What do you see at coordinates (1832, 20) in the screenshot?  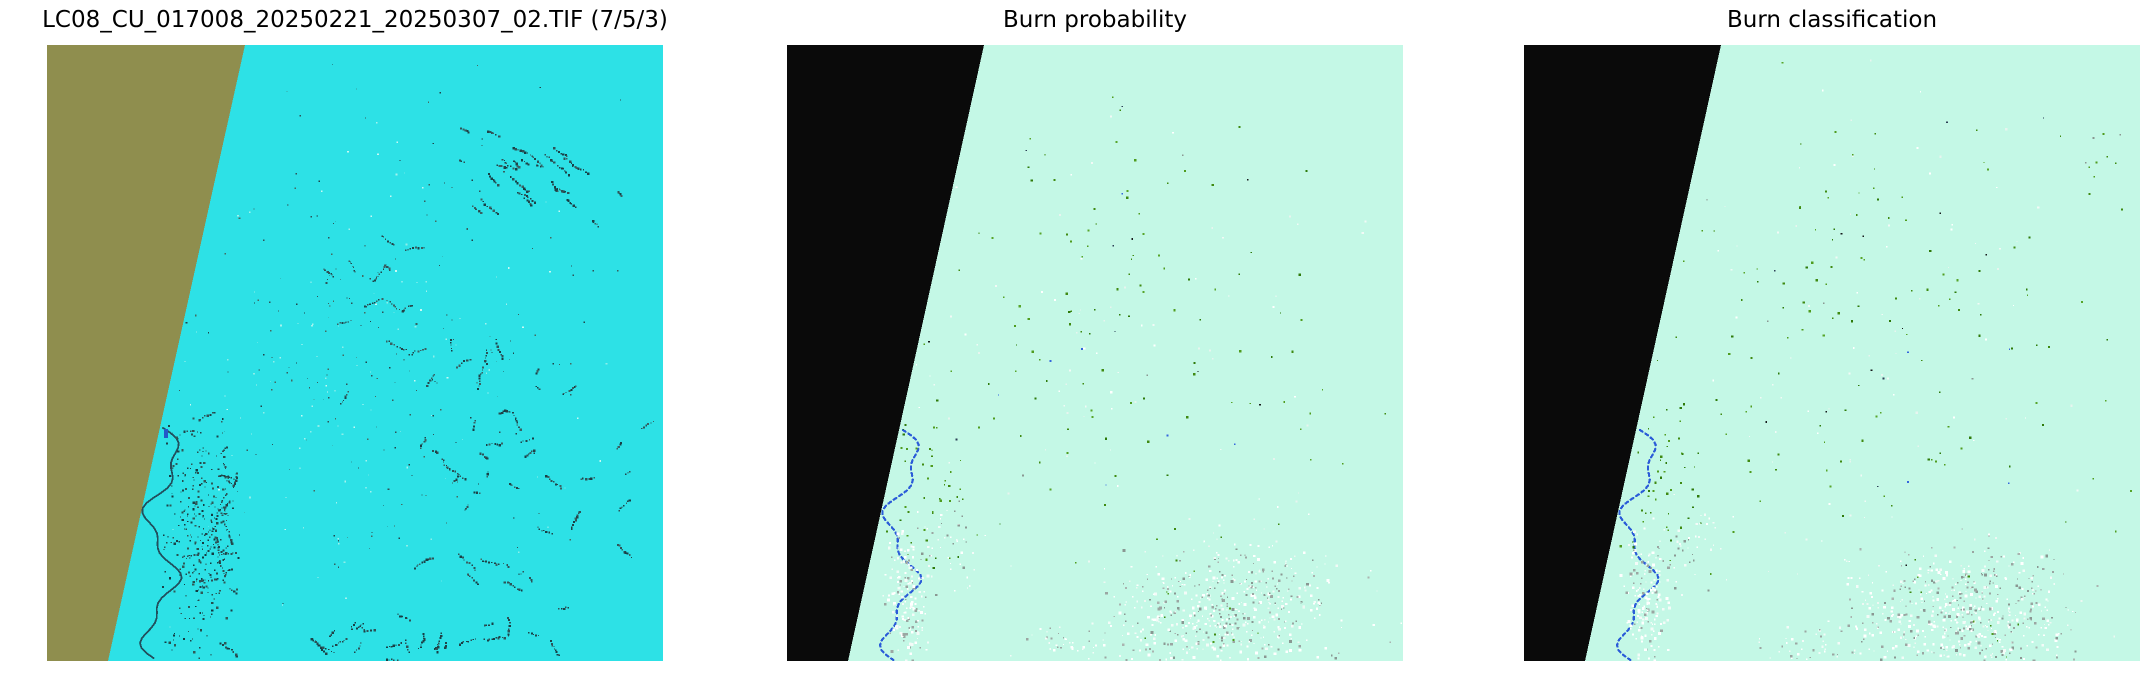 I see `panel-title-burn-classification: Burn classification` at bounding box center [1832, 20].